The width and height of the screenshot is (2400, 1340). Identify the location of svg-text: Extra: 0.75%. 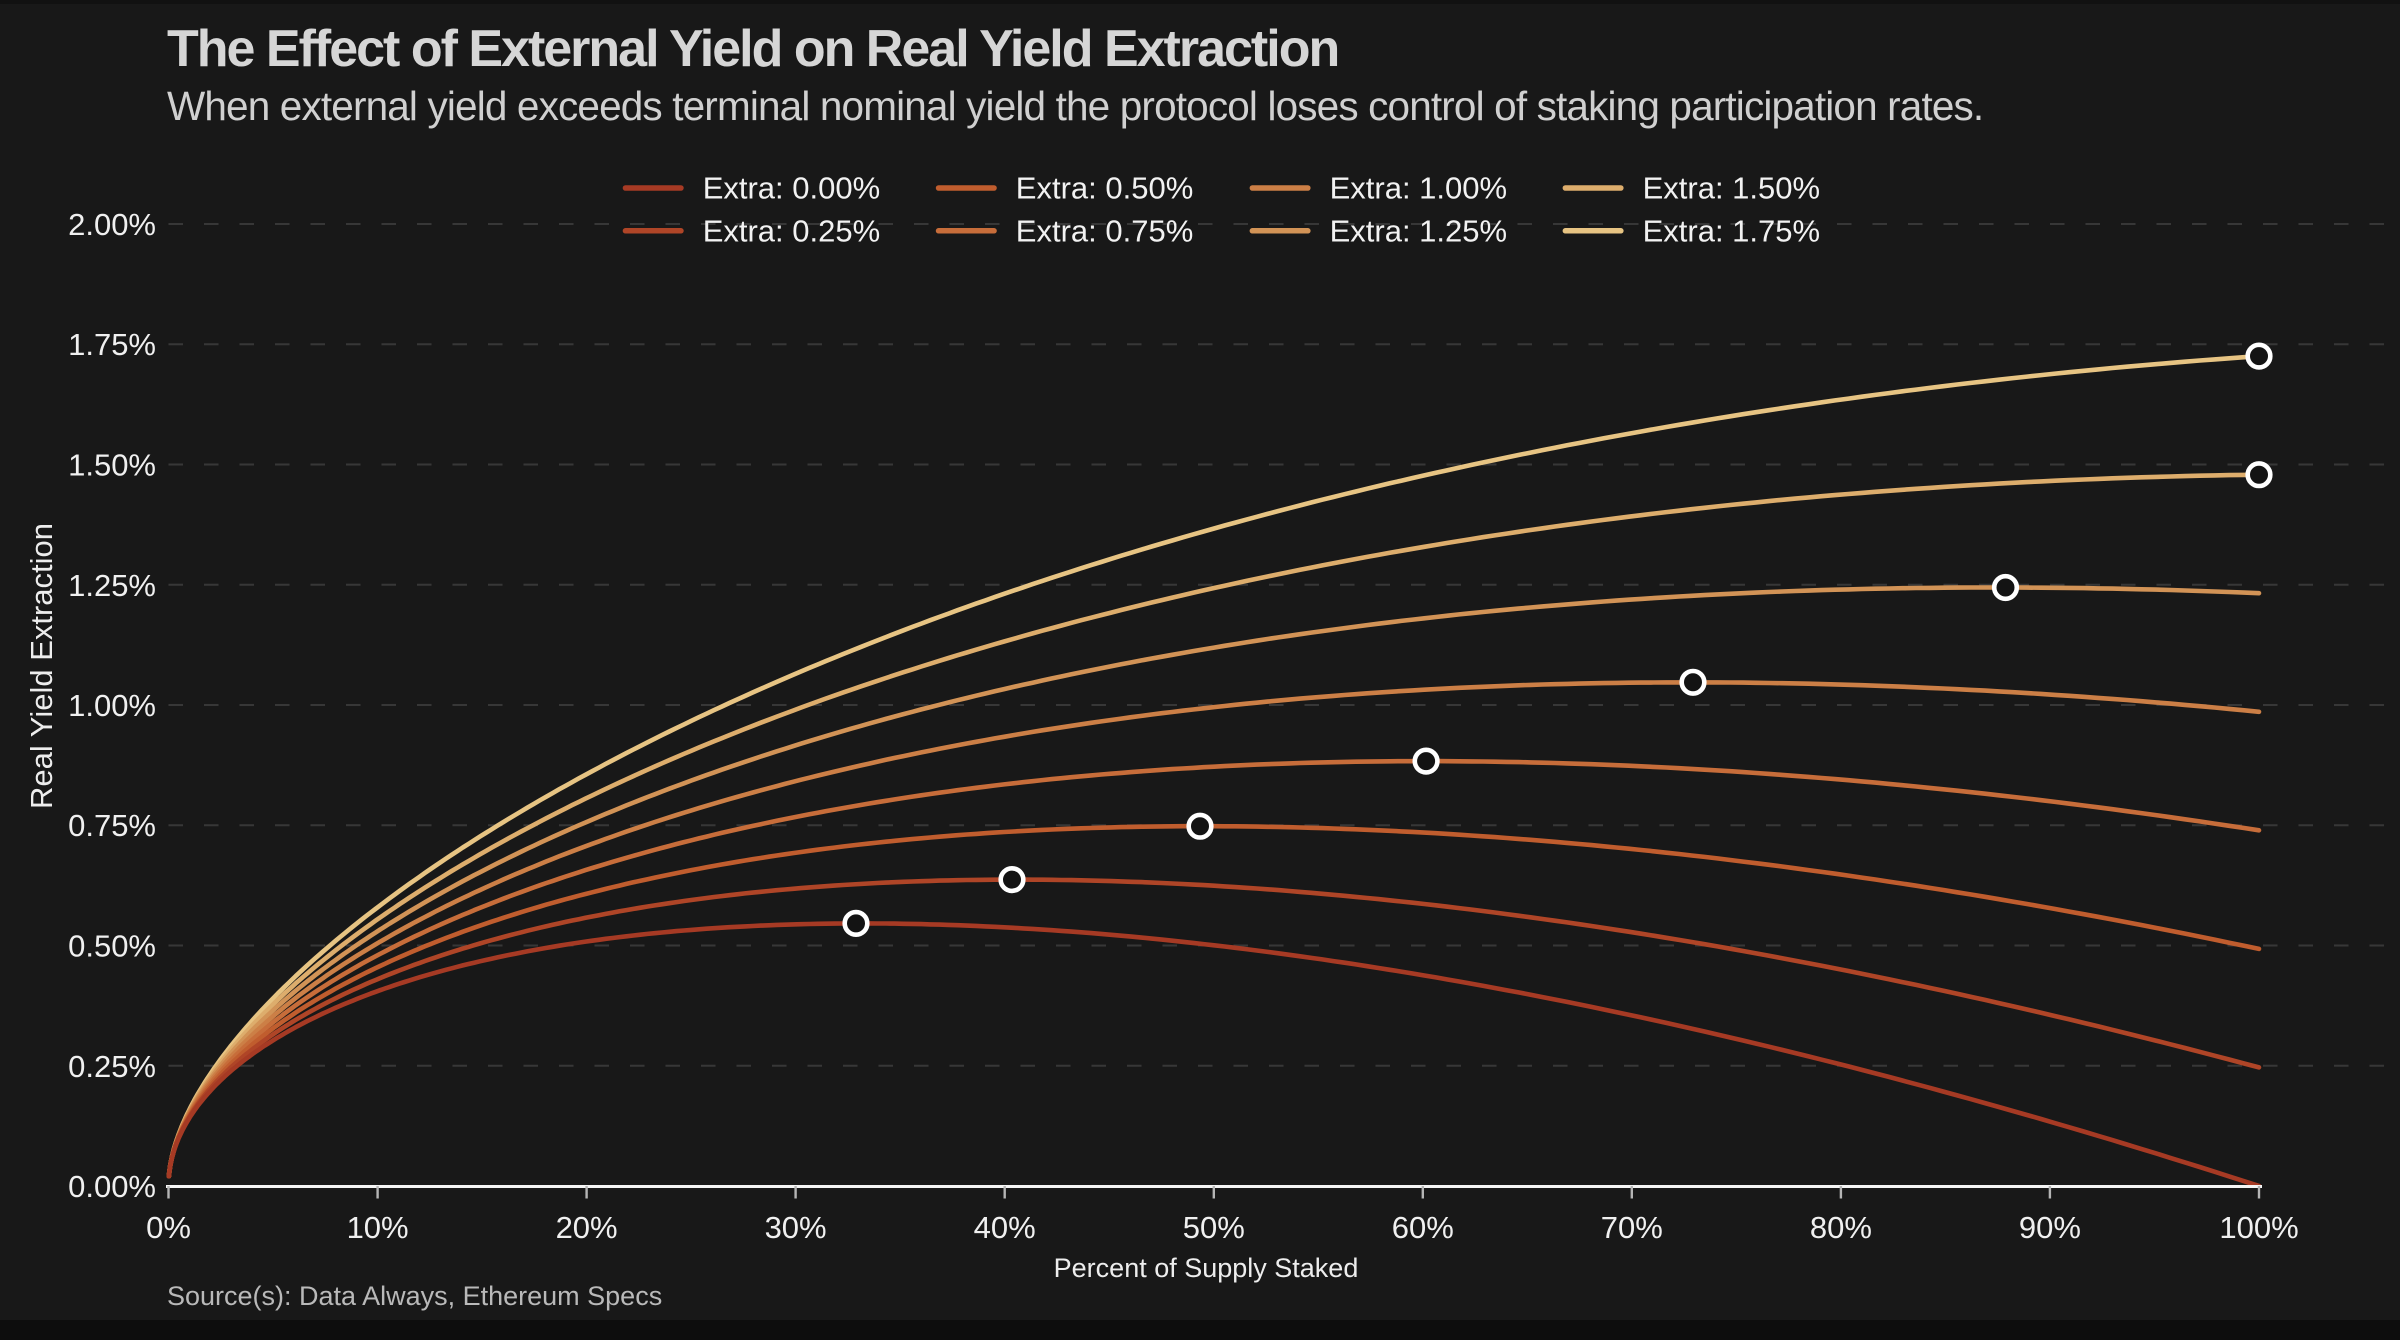
(1104, 230).